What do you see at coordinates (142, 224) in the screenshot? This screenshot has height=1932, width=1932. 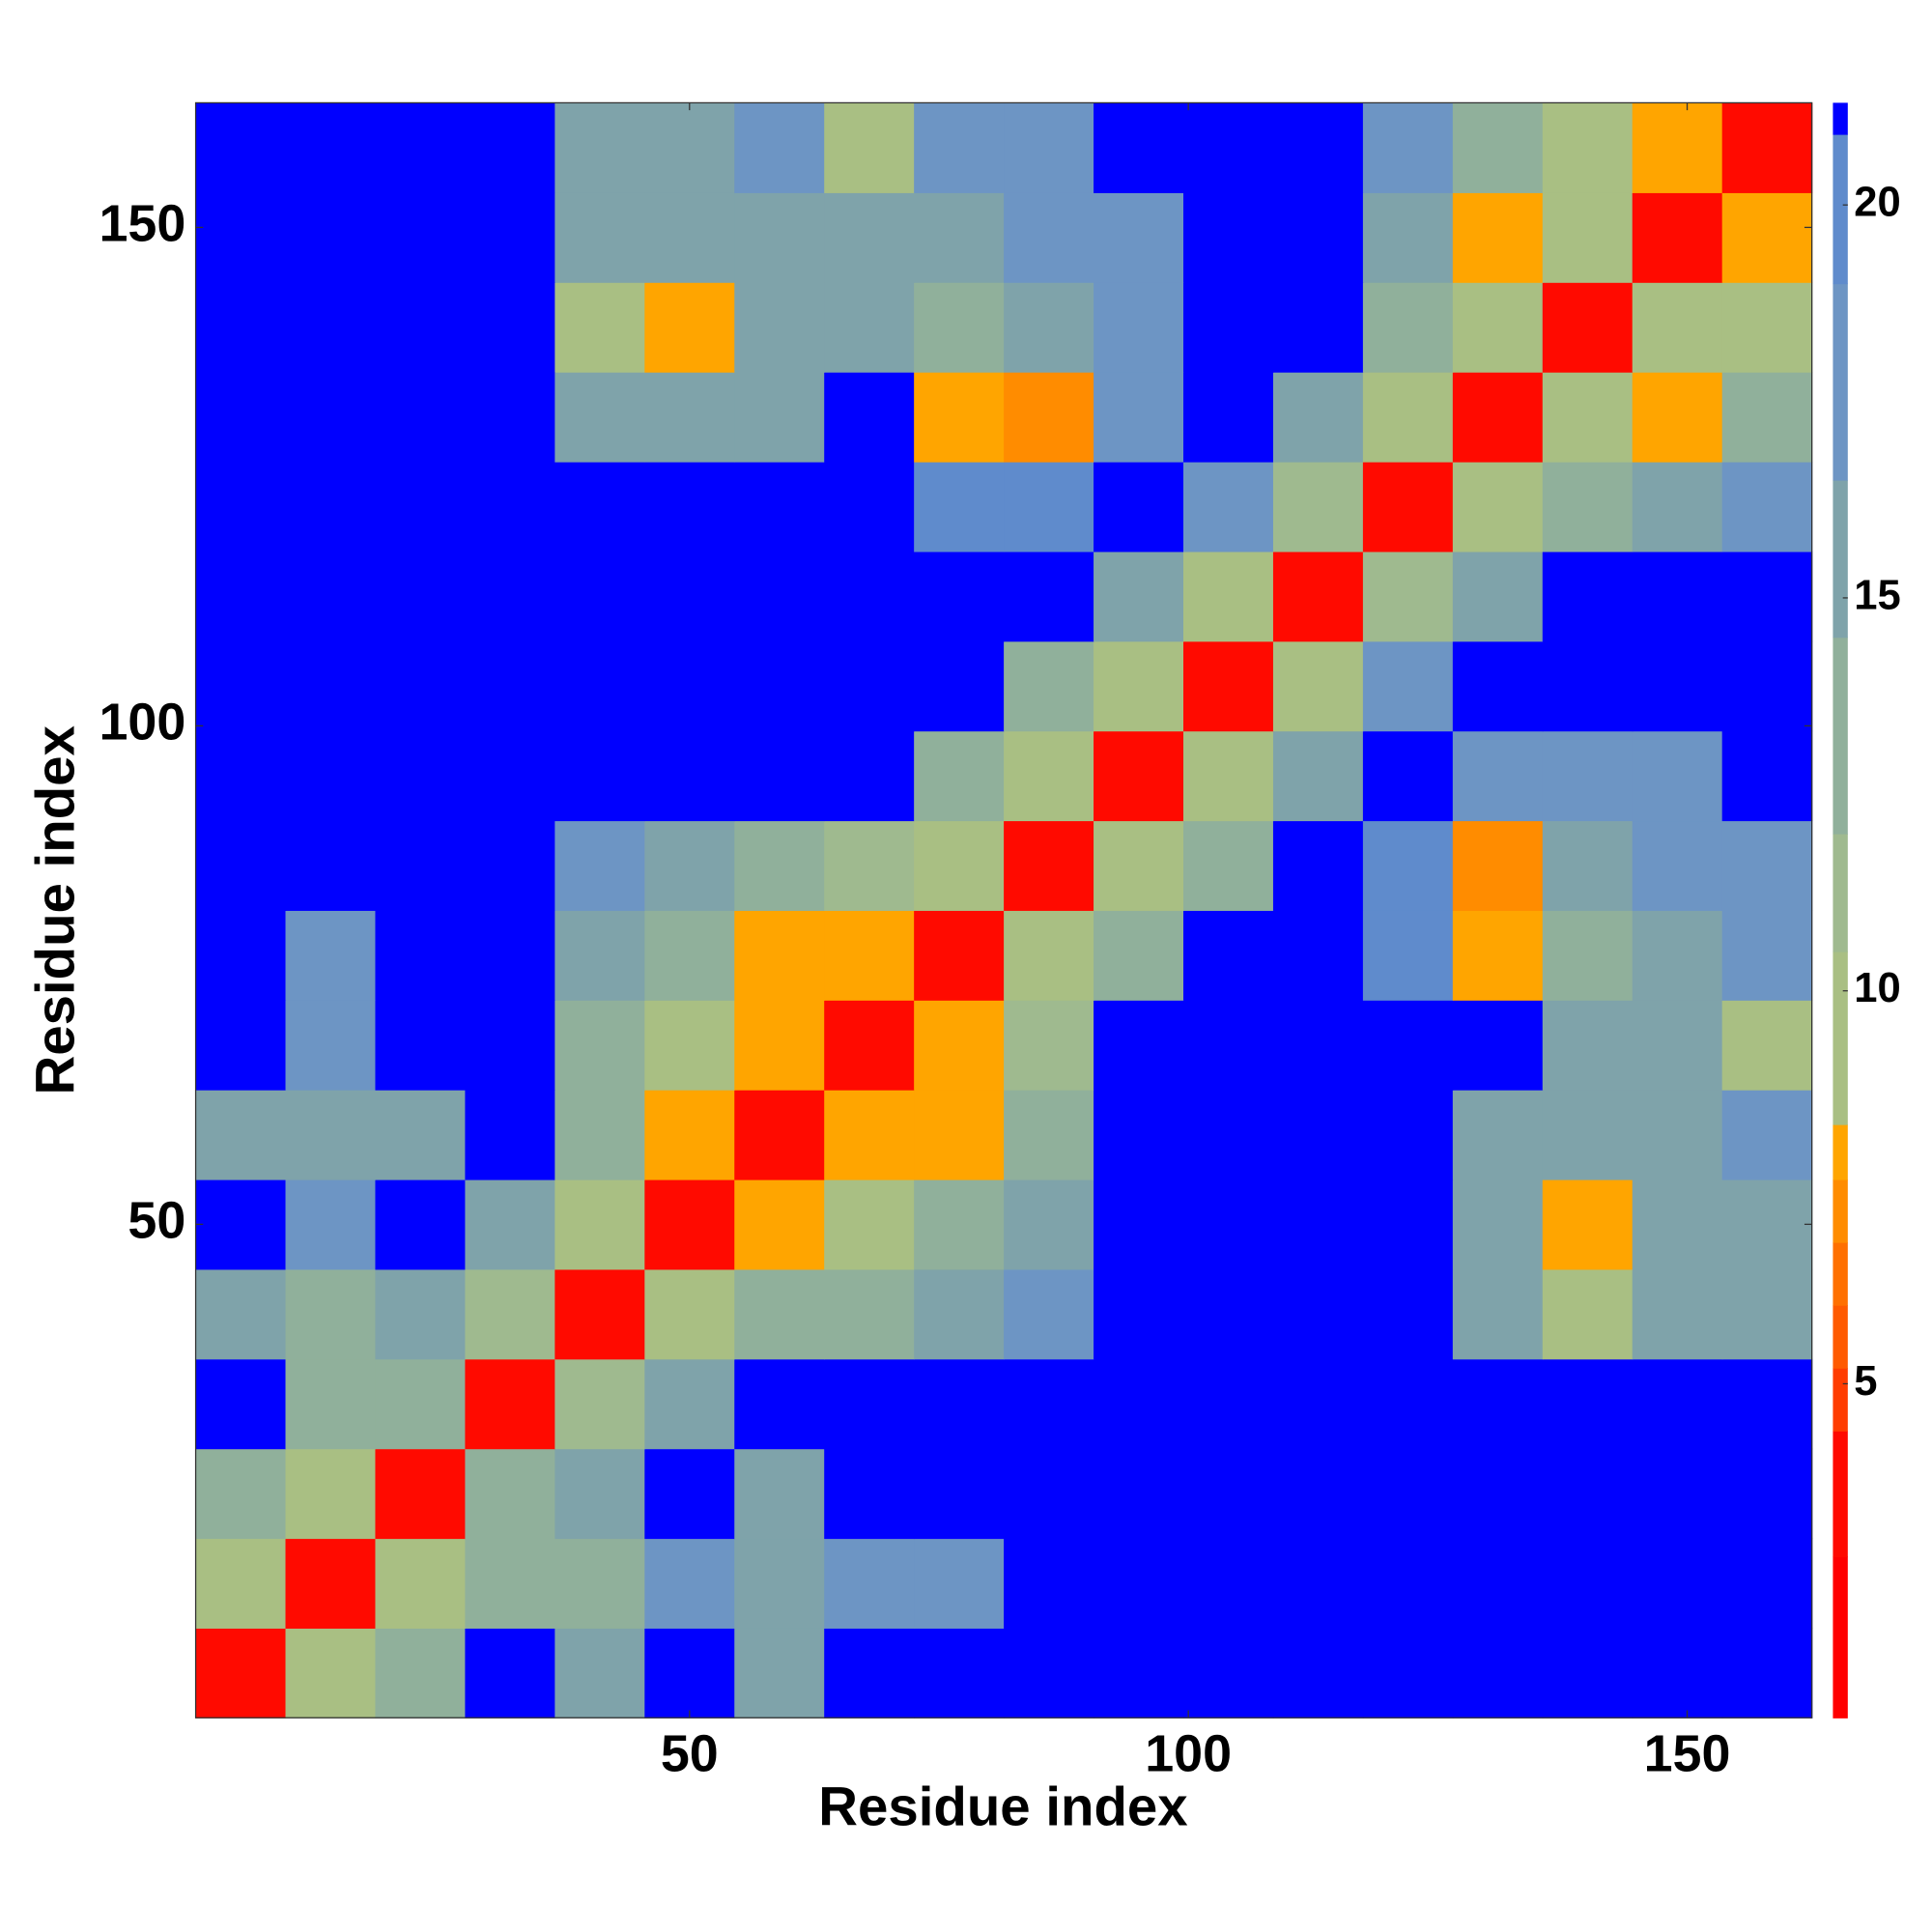 I see `y-tick-label: 150` at bounding box center [142, 224].